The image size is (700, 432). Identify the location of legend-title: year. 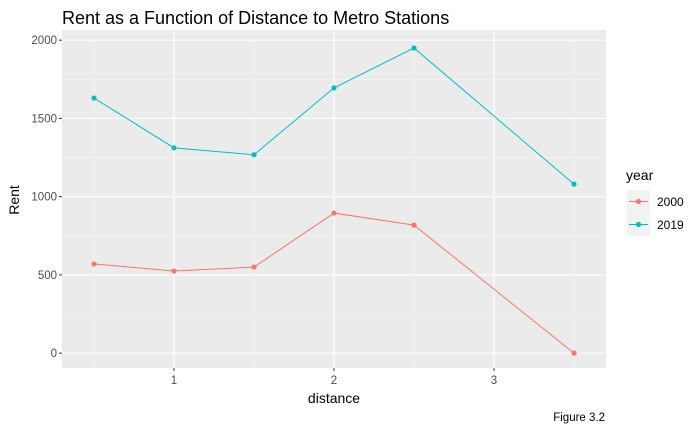
(640, 175).